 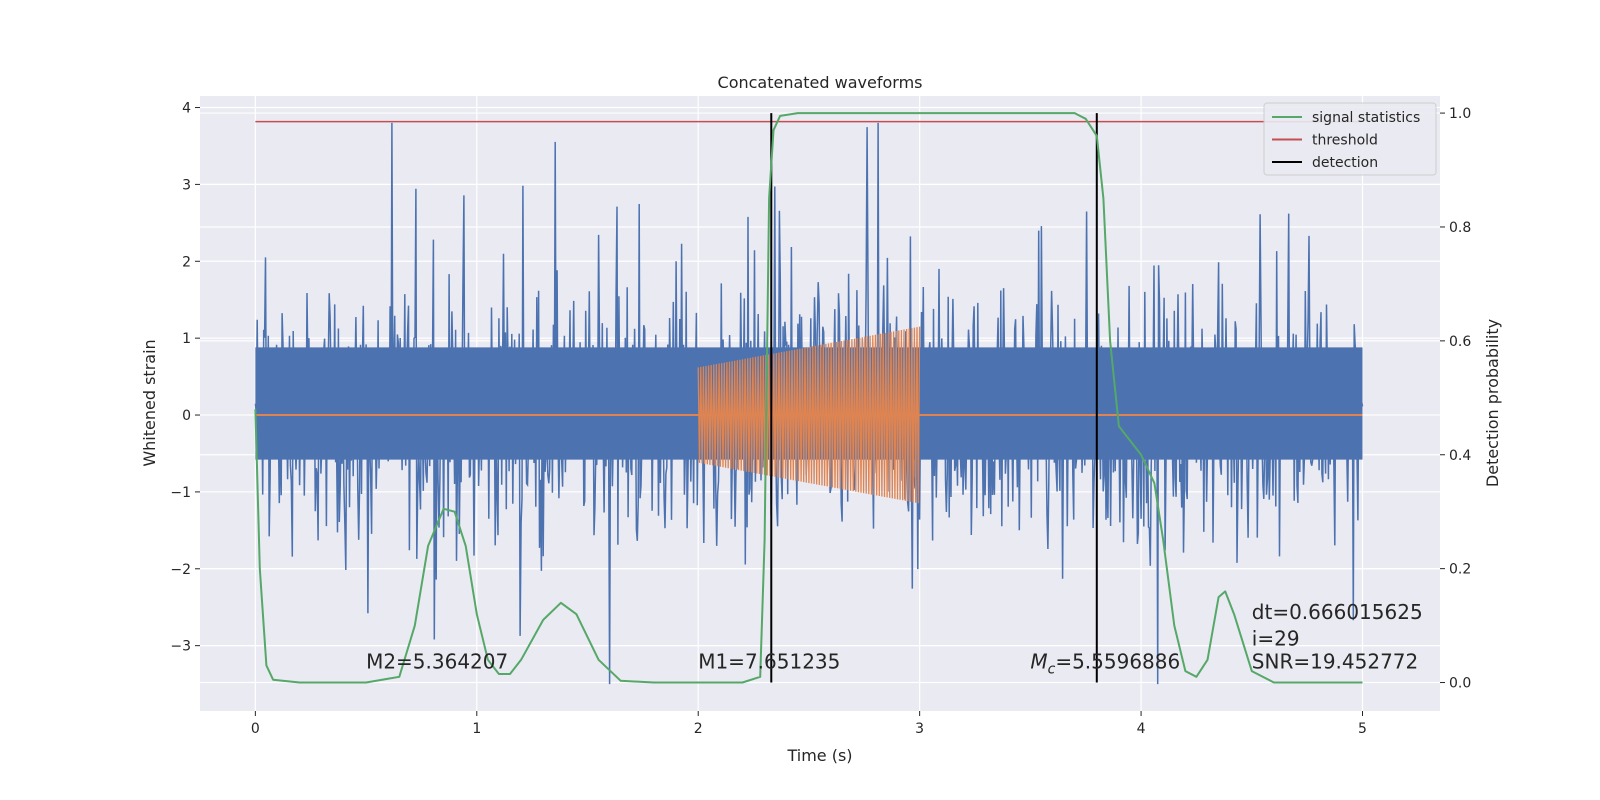 I want to click on y-tick-label: 0, so click(x=186, y=416).